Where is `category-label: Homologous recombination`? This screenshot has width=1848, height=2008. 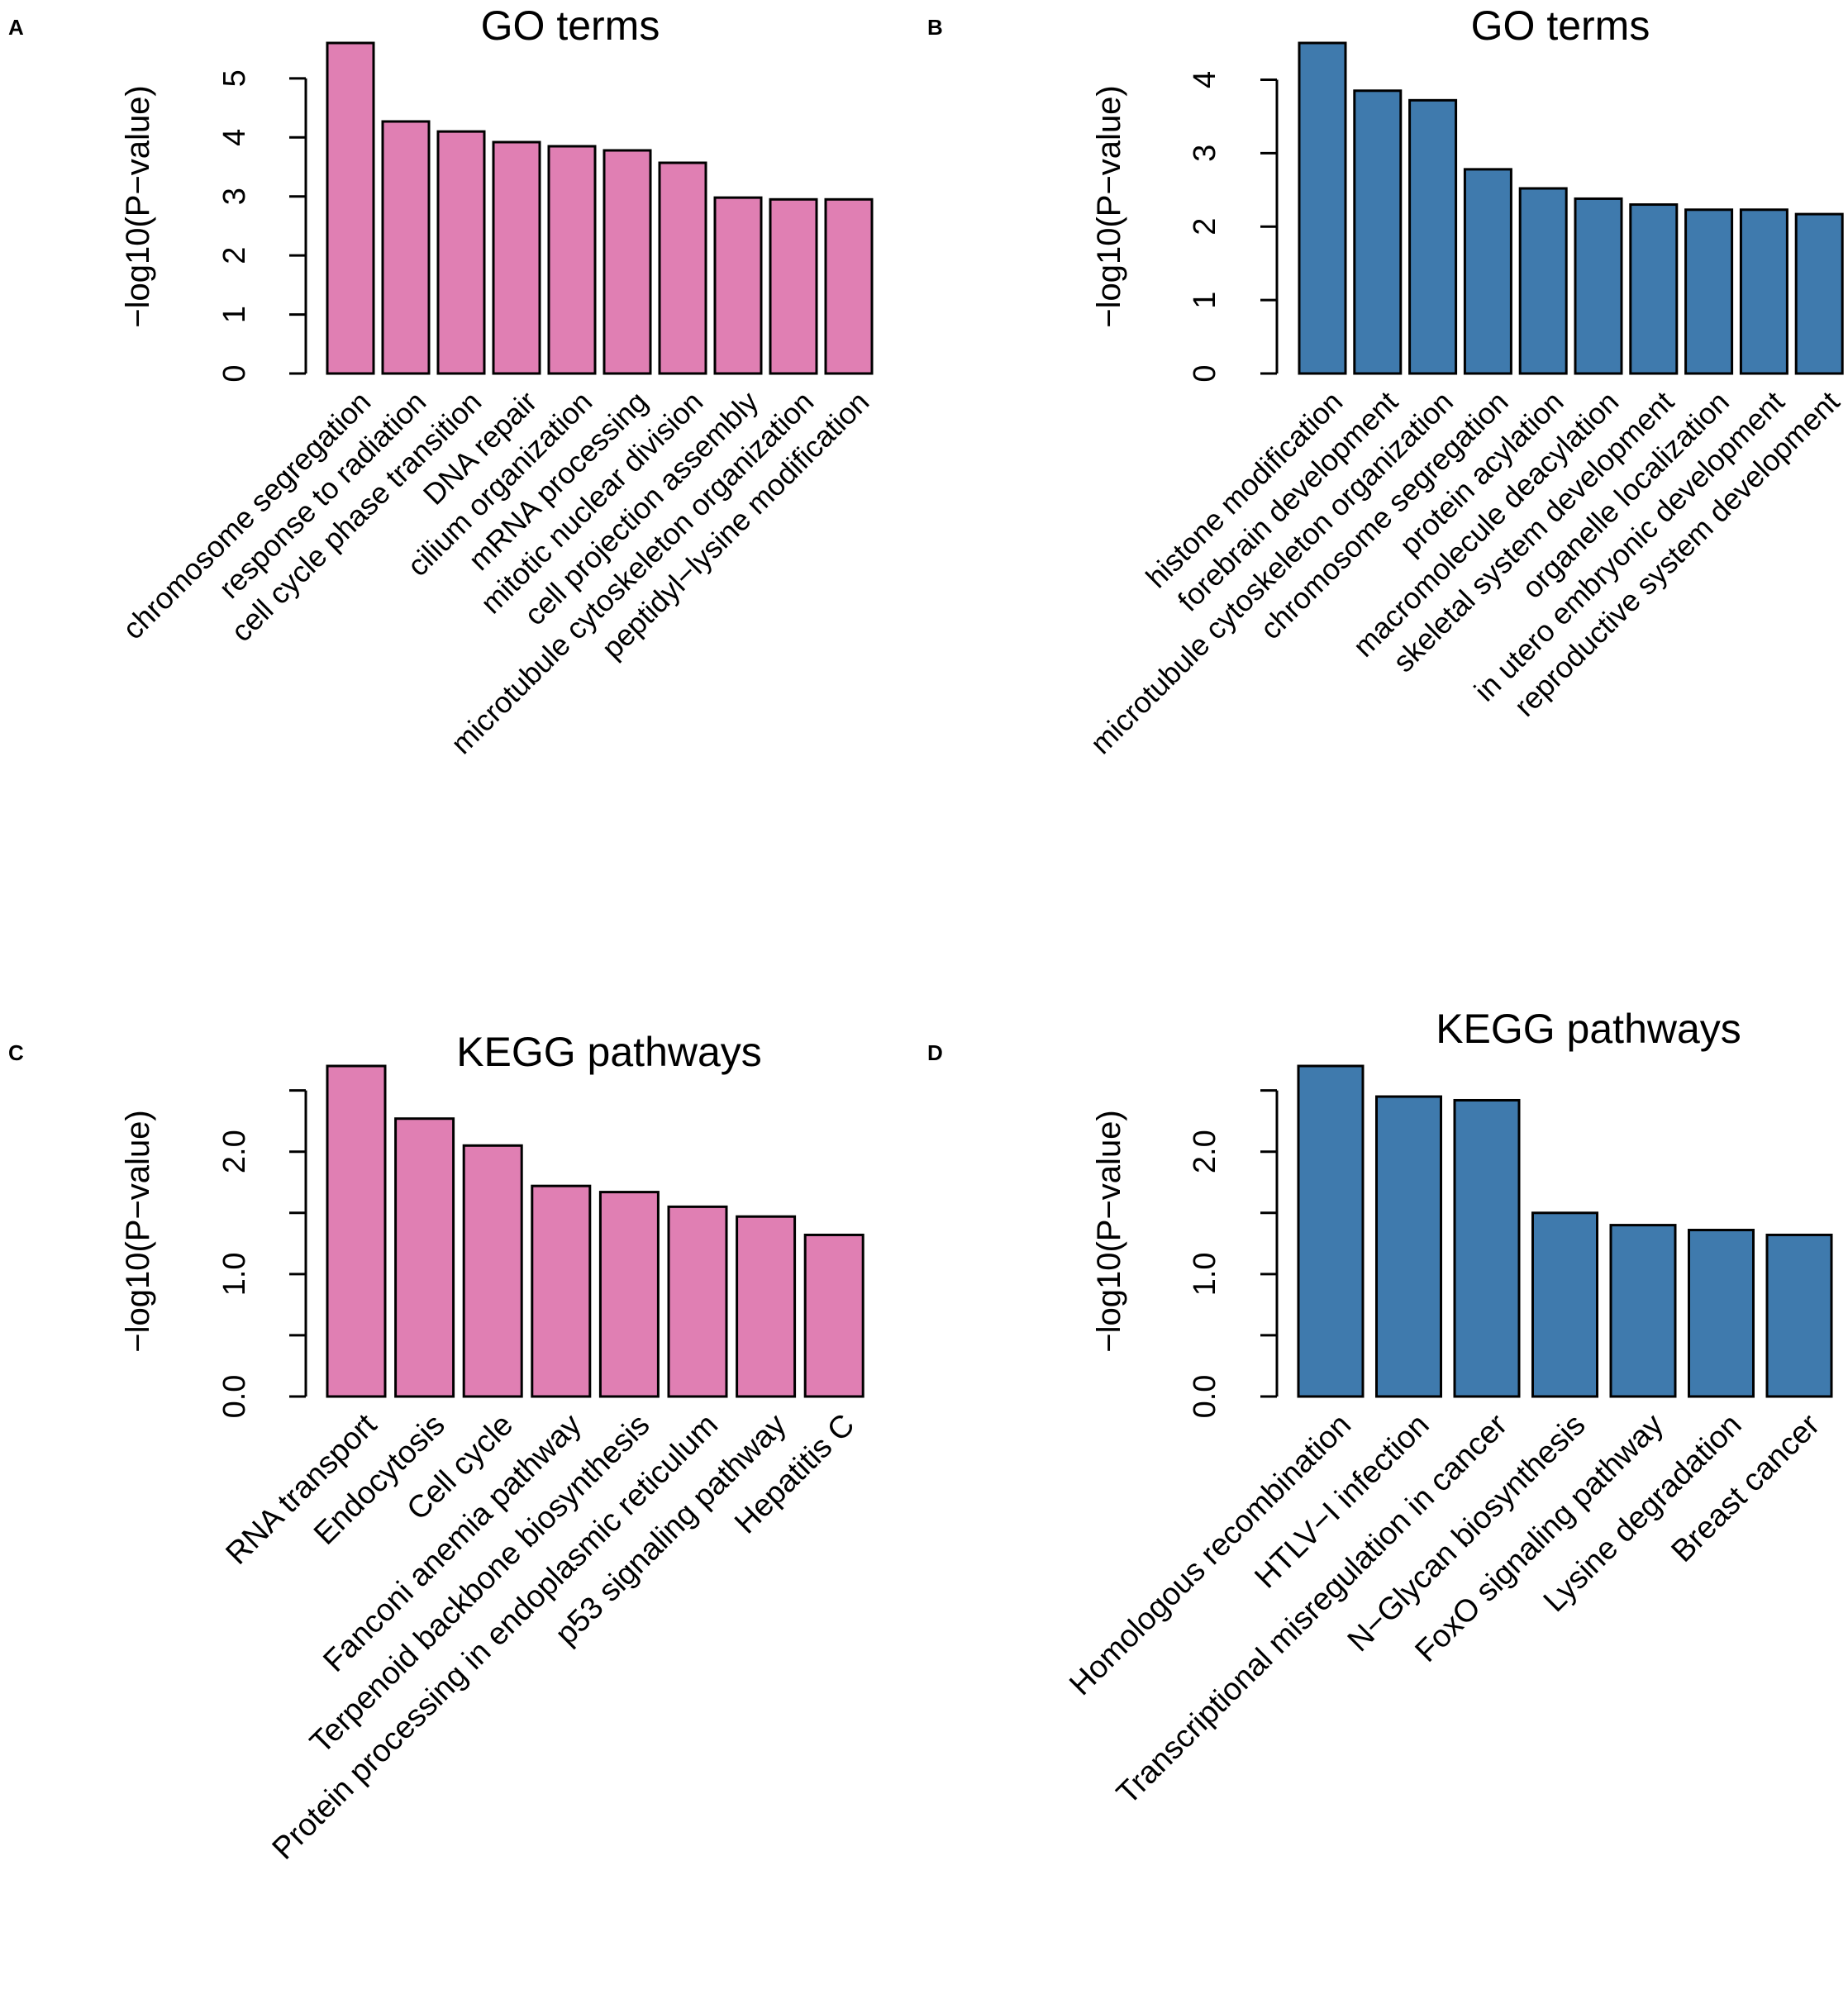
category-label: Homologous recombination is located at coordinates (1210, 1554).